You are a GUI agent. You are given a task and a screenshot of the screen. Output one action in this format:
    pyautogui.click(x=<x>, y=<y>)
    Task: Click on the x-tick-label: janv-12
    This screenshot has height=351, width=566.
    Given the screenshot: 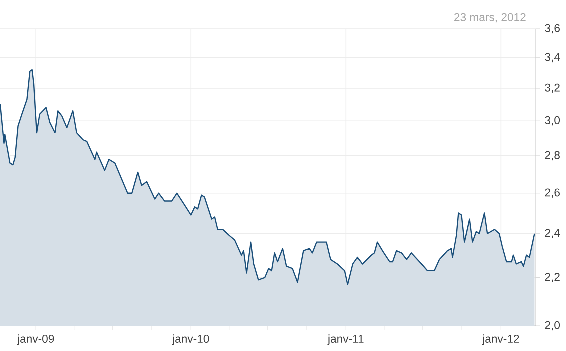 What is the action you would take?
    pyautogui.click(x=501, y=340)
    